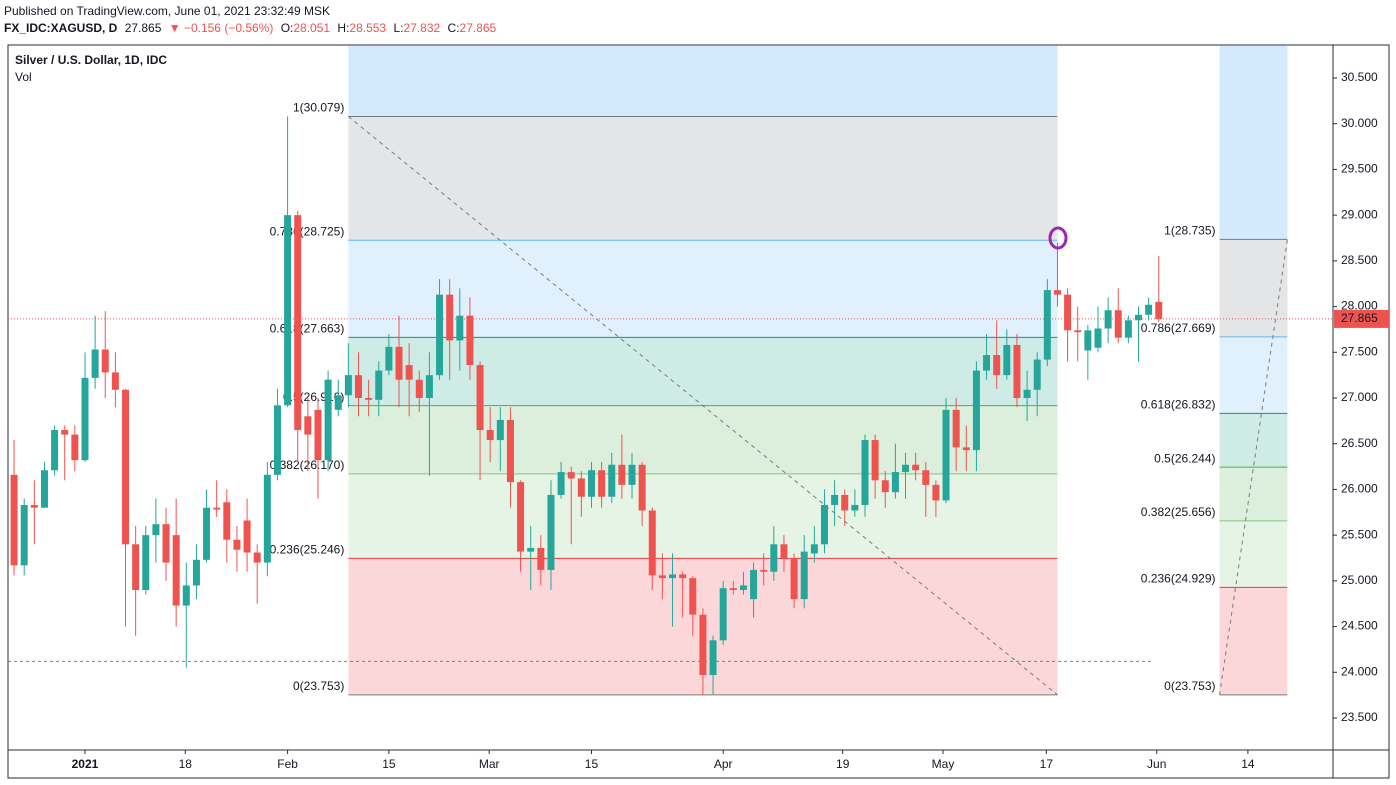 Image resolution: width=1396 pixels, height=785 pixels. Describe the element at coordinates (311, 28) in the screenshot. I see `ohlc-value: 28.051` at that location.